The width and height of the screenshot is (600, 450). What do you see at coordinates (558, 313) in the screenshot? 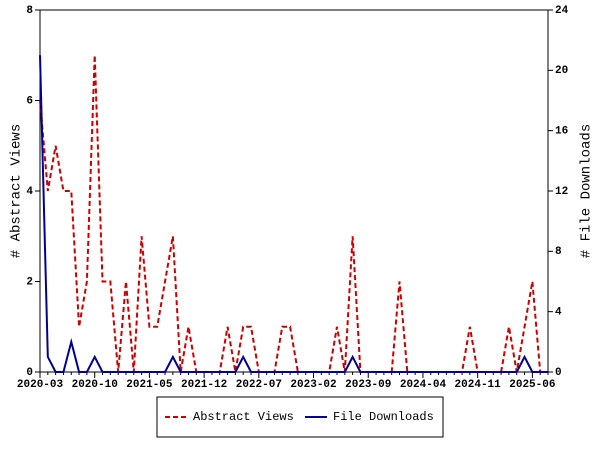
I see `y2-tick-label: 4` at bounding box center [558, 313].